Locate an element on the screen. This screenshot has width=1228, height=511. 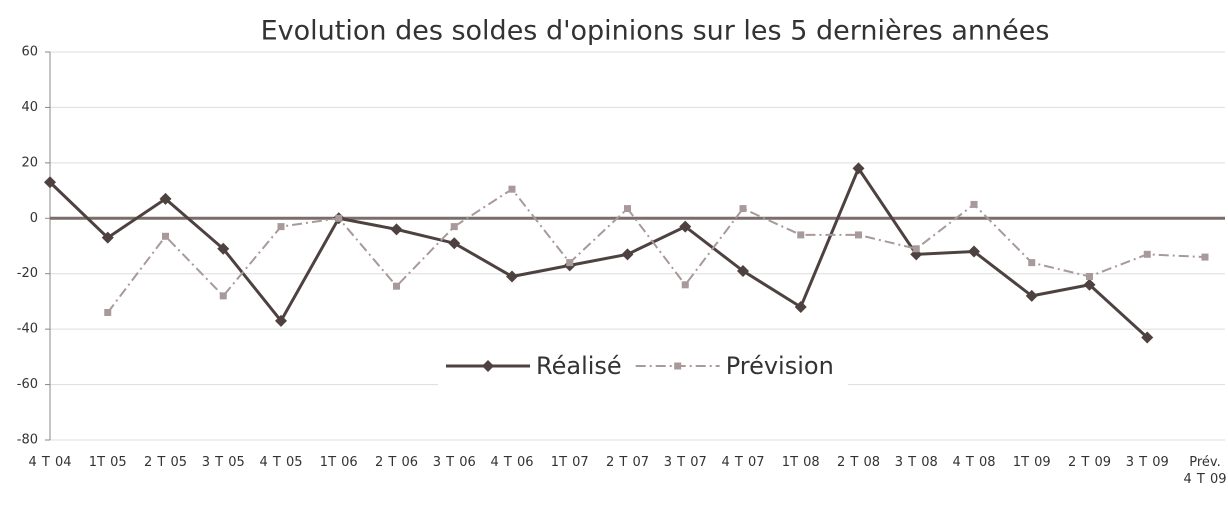
x-tick-label: 4 T 05 is located at coordinates (281, 462).